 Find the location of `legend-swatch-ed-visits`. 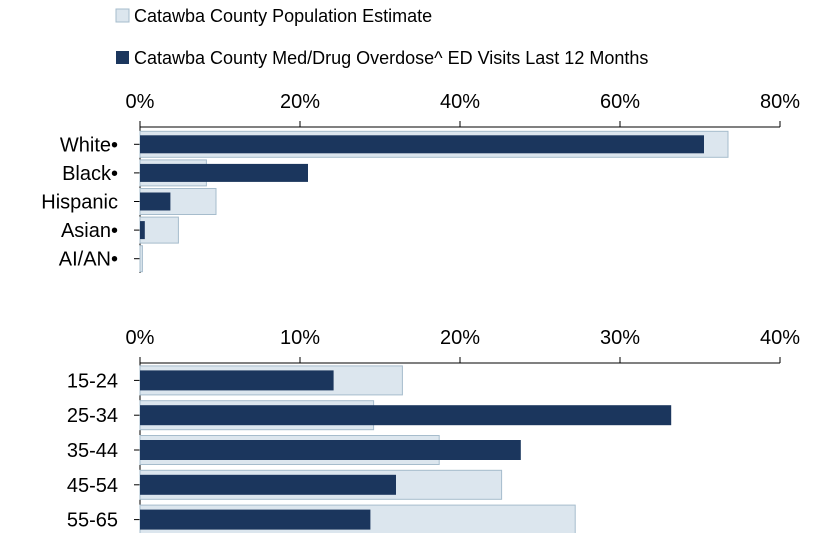

legend-swatch-ed-visits is located at coordinates (122, 57).